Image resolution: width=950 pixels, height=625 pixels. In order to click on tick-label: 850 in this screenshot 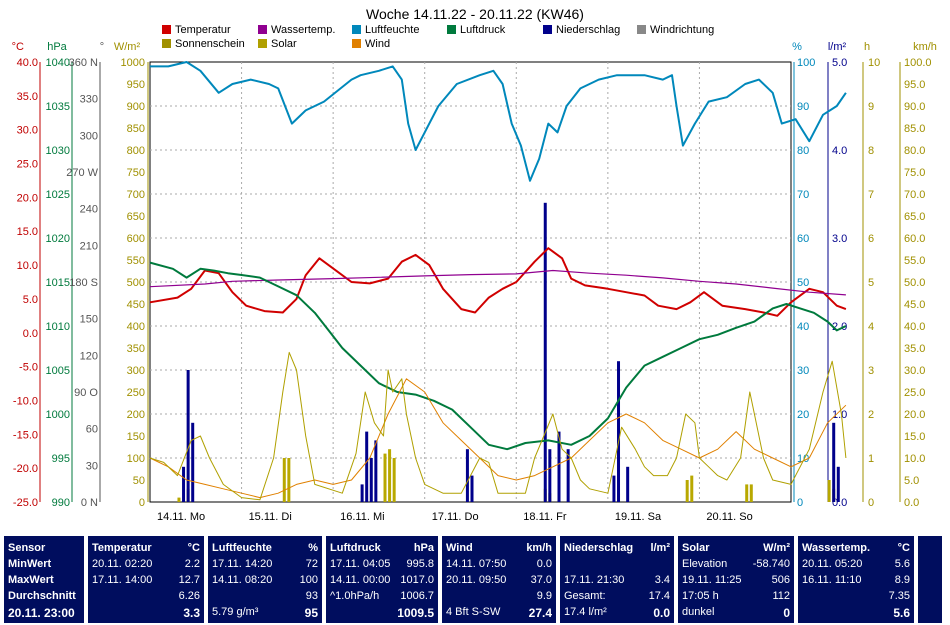, I will do `click(136, 129)`.